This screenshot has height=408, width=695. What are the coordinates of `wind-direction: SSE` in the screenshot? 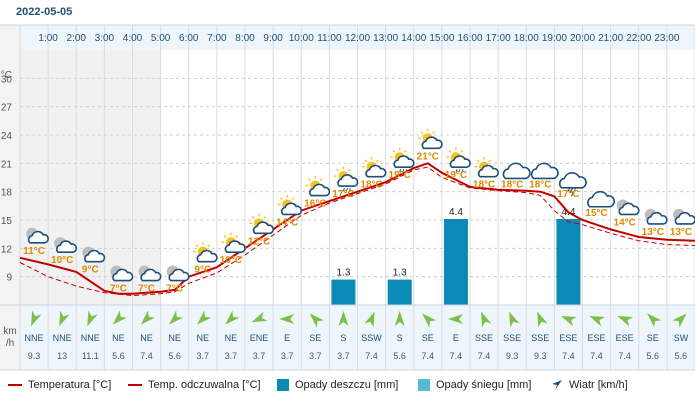 It's located at (512, 338).